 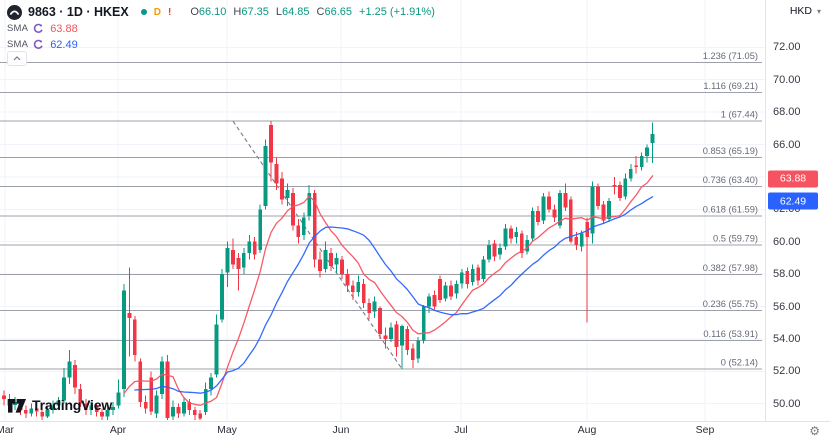 What do you see at coordinates (157, 12) in the screenshot?
I see `data-delay-flag: D` at bounding box center [157, 12].